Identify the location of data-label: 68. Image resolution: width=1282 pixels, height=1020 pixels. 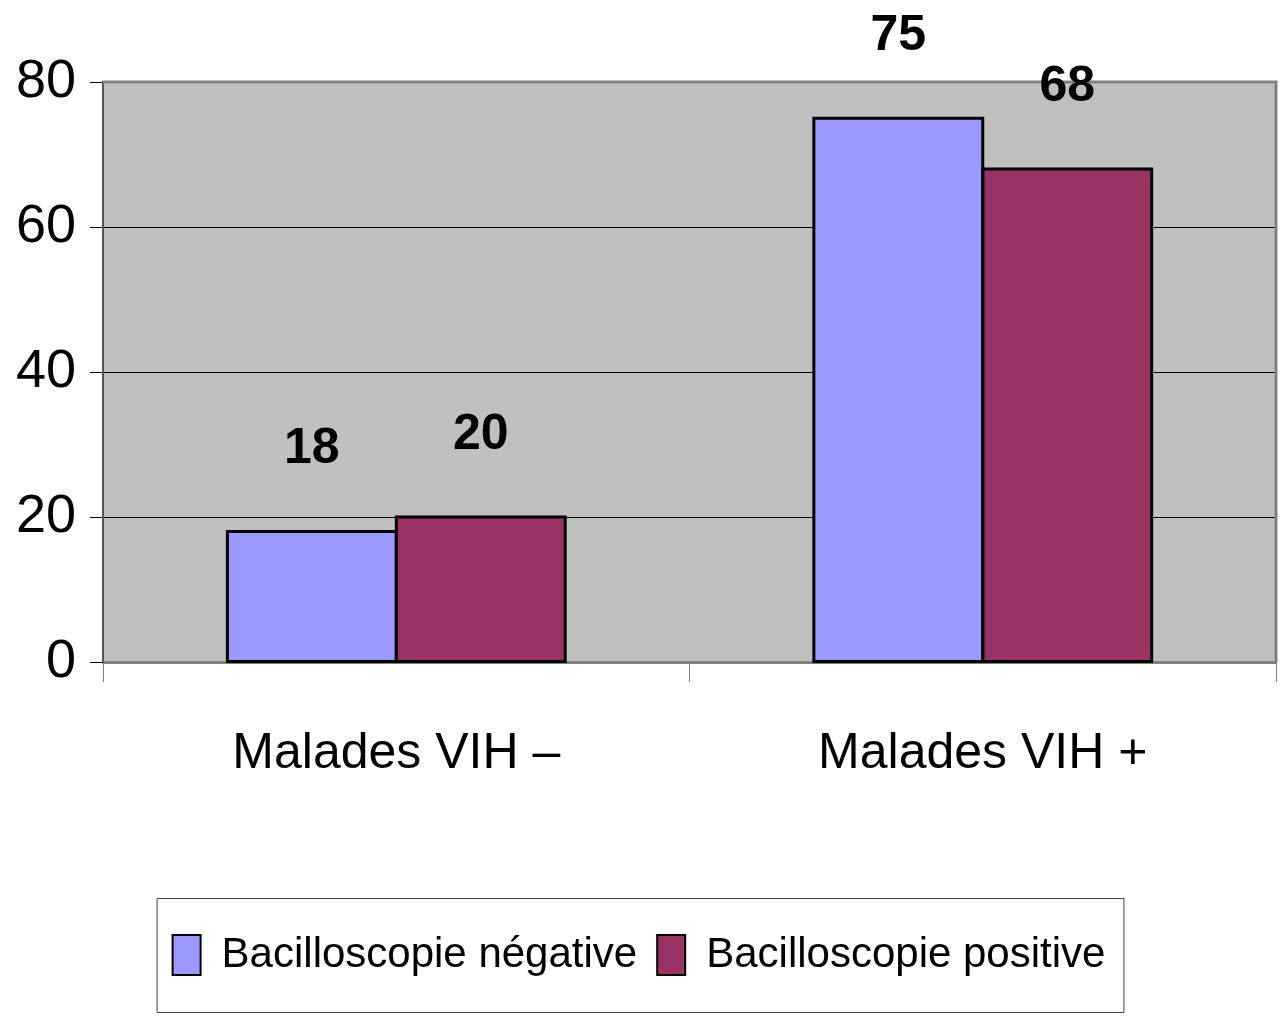
(1067, 83).